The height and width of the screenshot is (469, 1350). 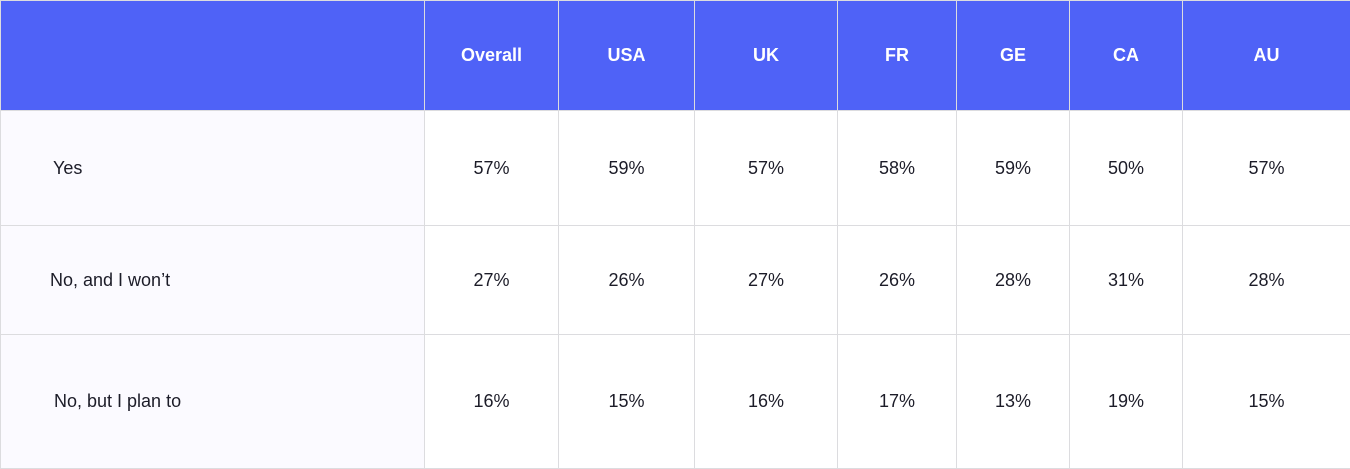 I want to click on header-cell-empty, so click(x=213, y=56).